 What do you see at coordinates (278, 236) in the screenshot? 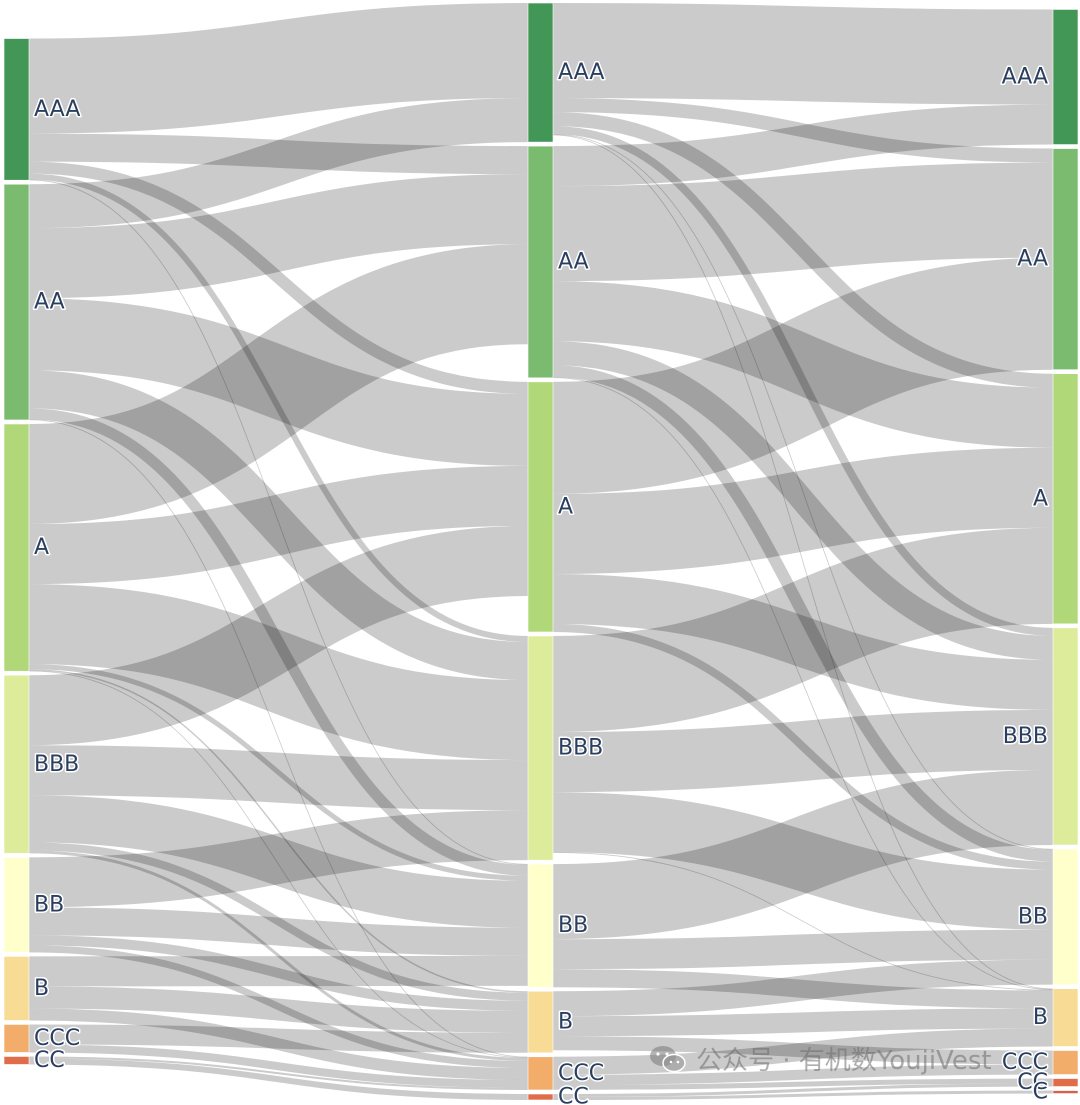
I see `link-0-AA-to-AA` at bounding box center [278, 236].